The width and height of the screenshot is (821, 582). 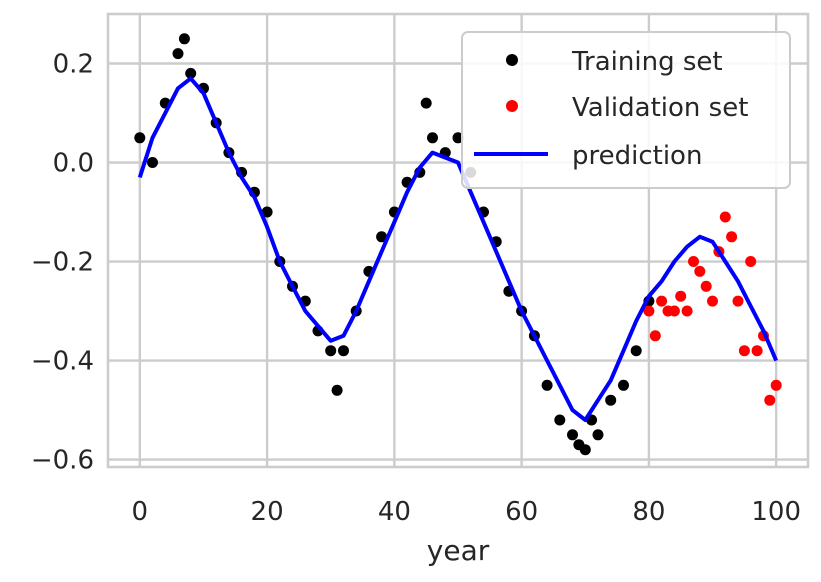 What do you see at coordinates (394, 512) in the screenshot?
I see `x-tick-label: 40` at bounding box center [394, 512].